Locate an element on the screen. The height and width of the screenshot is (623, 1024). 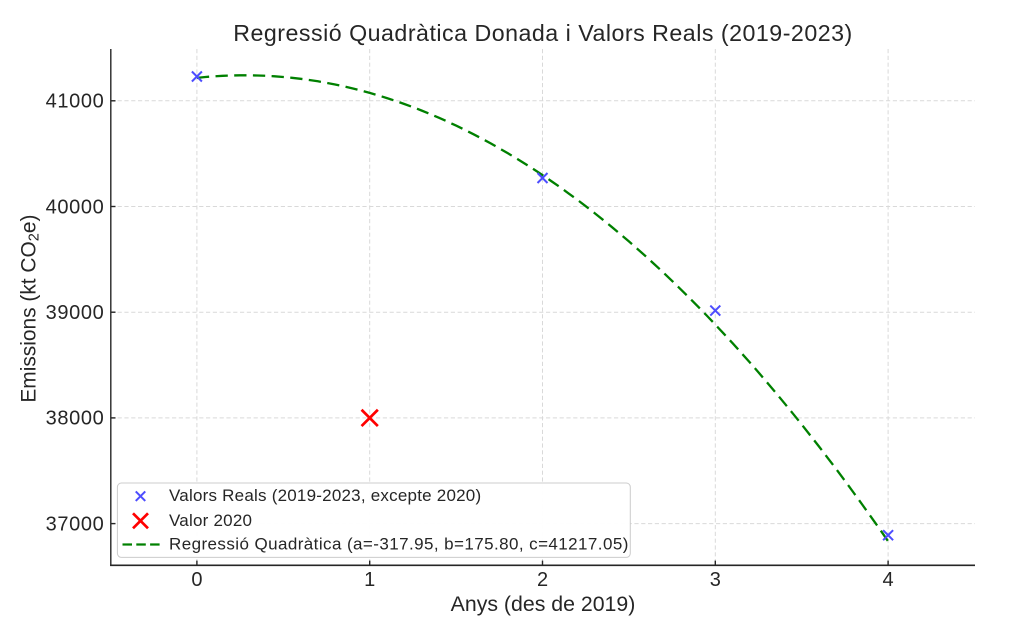
svg-text:Valors Reals (2019-2023, excep: Valors Reals (2019-2023, excepte 2020) is located at coordinates (325, 495).